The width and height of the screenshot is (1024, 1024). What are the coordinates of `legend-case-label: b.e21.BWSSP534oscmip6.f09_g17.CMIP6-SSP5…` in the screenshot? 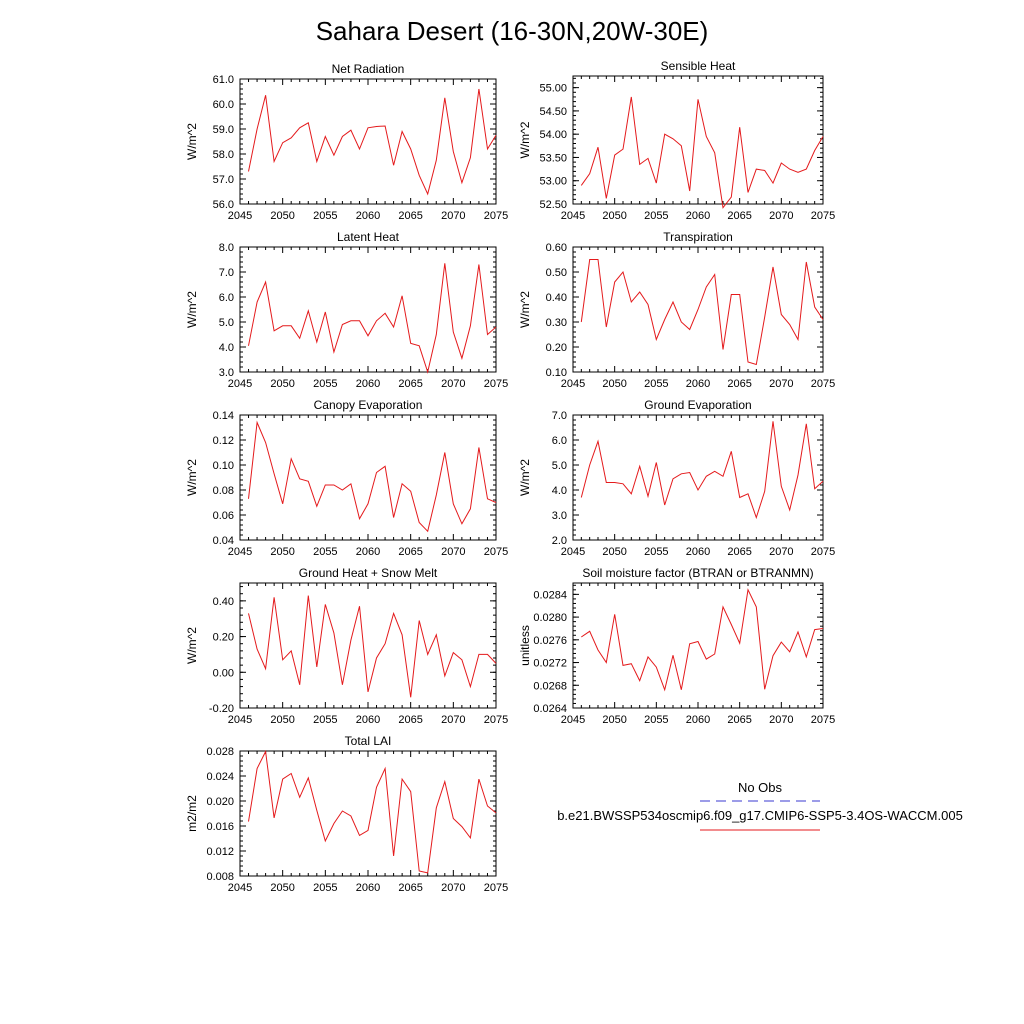 It's located at (760, 815).